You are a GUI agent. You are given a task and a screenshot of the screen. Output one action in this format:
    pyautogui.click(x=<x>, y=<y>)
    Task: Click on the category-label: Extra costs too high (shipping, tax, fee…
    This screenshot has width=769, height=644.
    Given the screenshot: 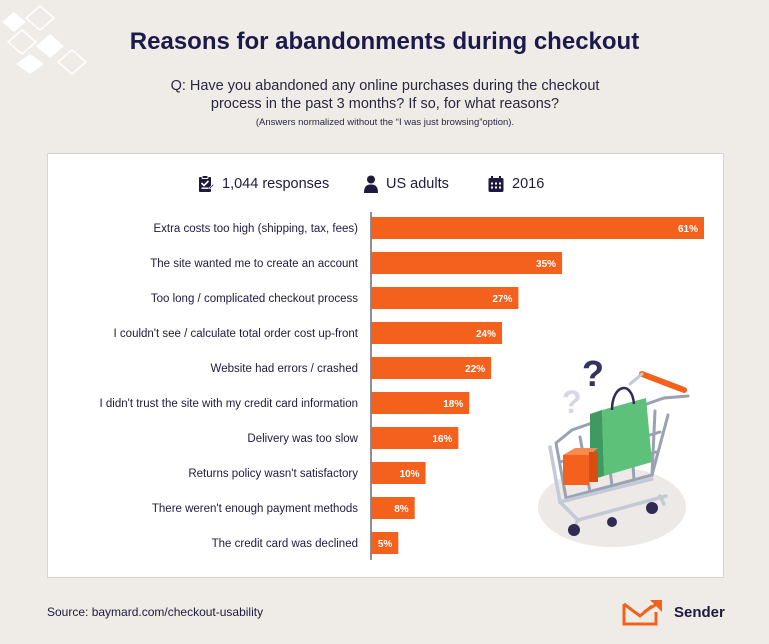 What is the action you would take?
    pyautogui.click(x=255, y=229)
    